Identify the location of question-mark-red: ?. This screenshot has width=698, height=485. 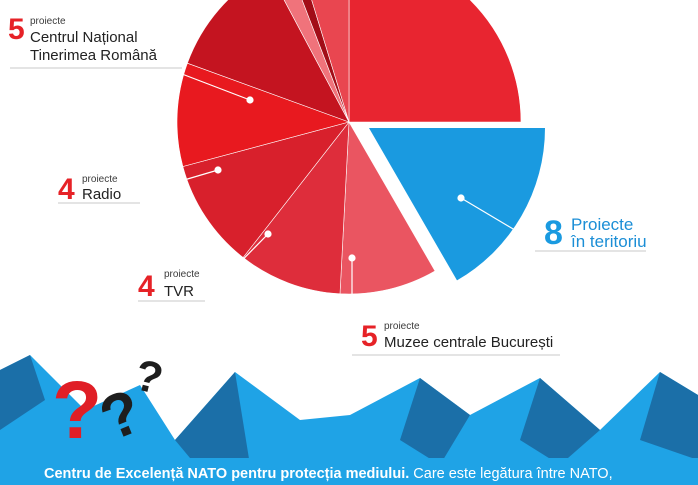
(77, 410).